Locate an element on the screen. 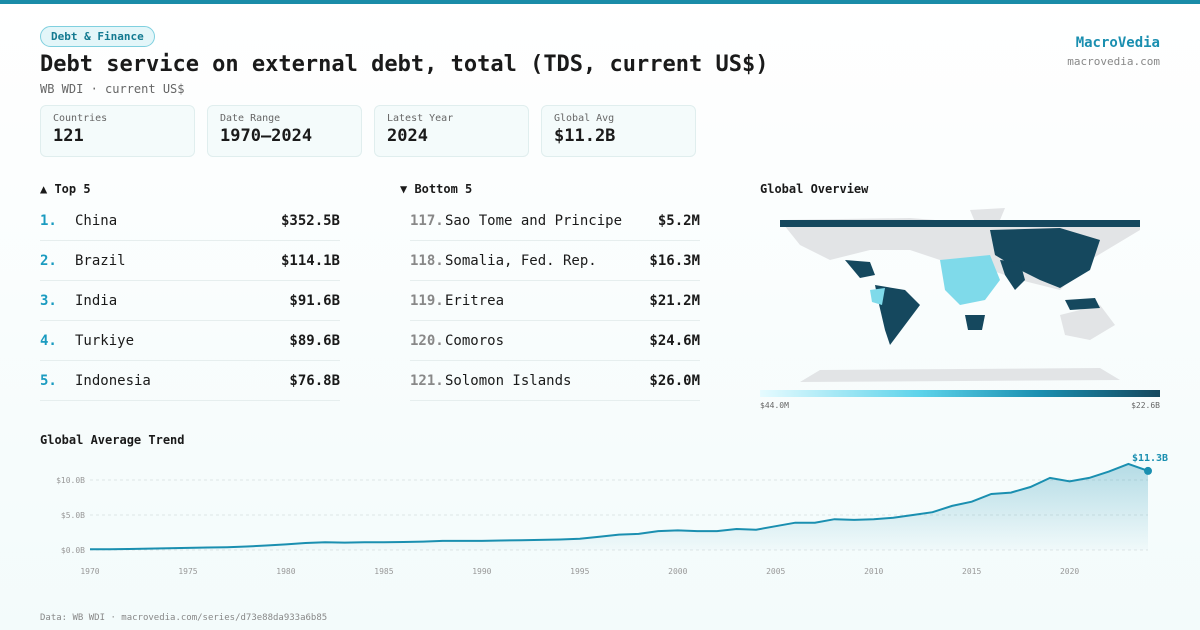 The image size is (1200, 630). list-row: 119. Eritrea $21.2M is located at coordinates (555, 301).